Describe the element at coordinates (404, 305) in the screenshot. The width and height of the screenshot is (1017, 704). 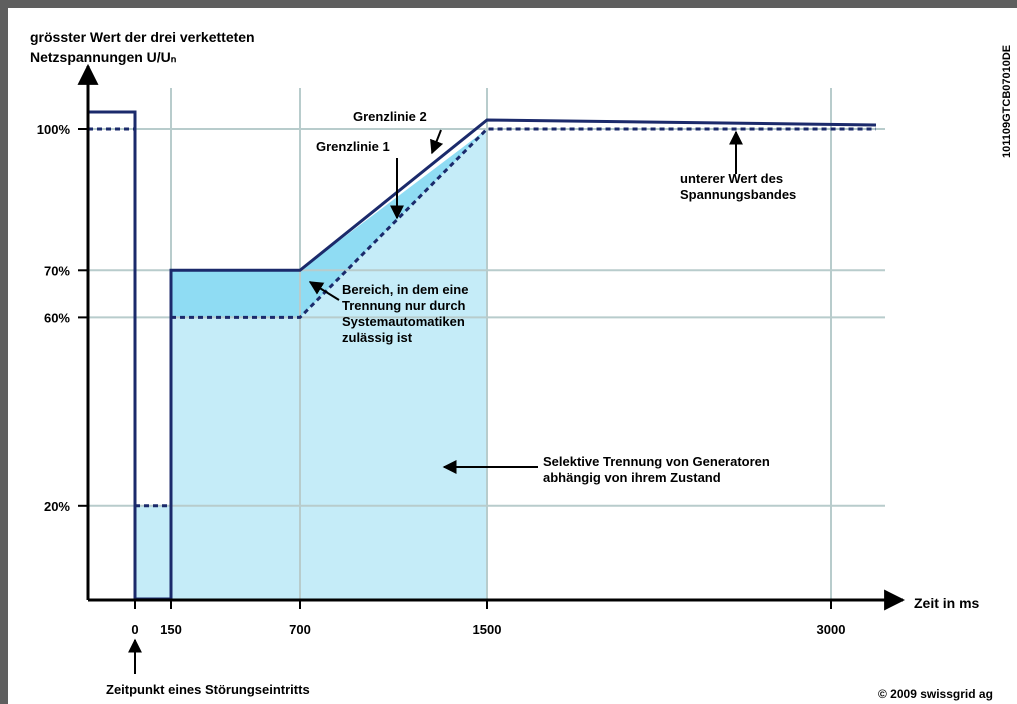
I see `region-label-line: Trennung nur durch` at that location.